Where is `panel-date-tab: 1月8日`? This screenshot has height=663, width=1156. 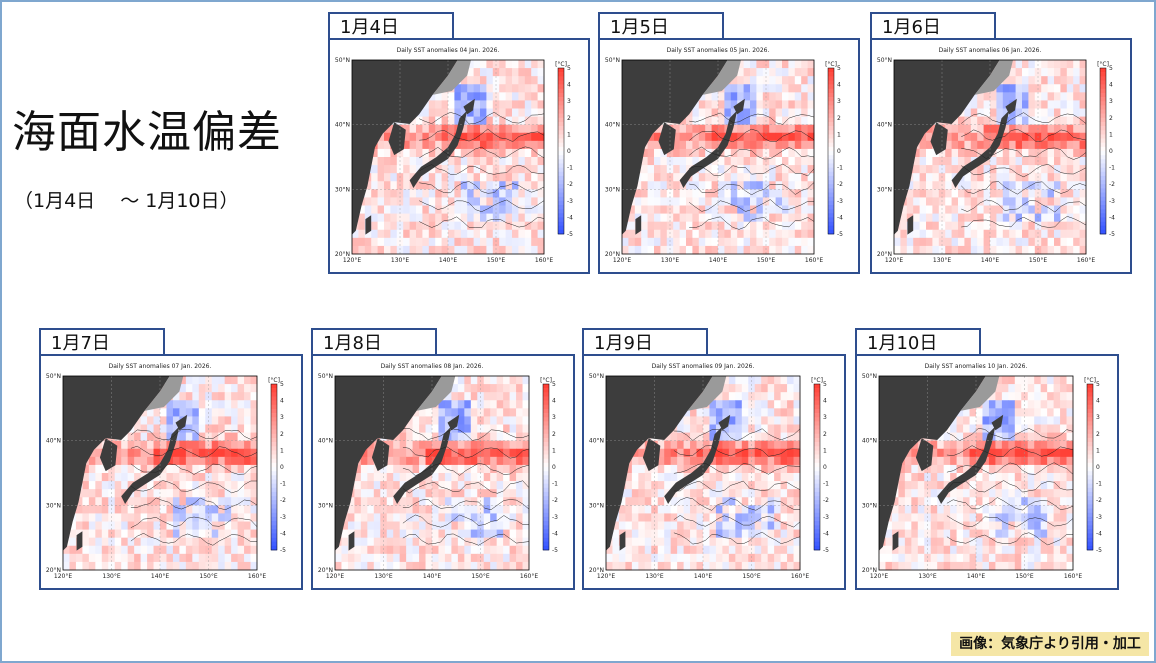
panel-date-tab: 1月8日 is located at coordinates (374, 341).